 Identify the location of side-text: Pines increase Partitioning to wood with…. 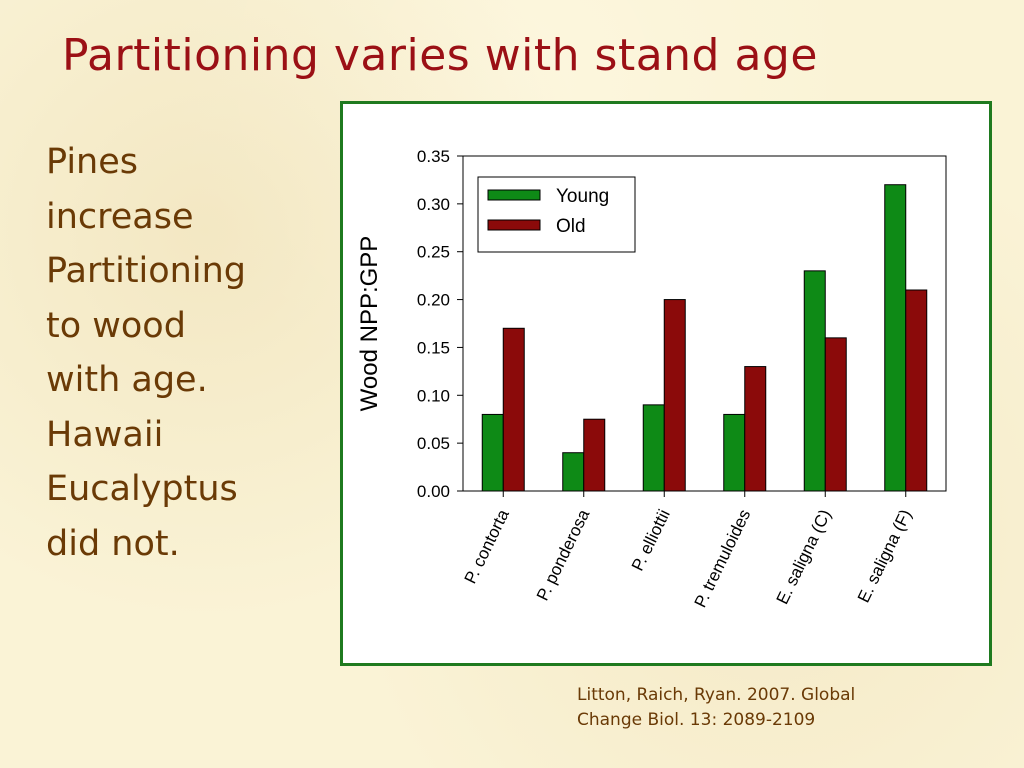
(146, 353).